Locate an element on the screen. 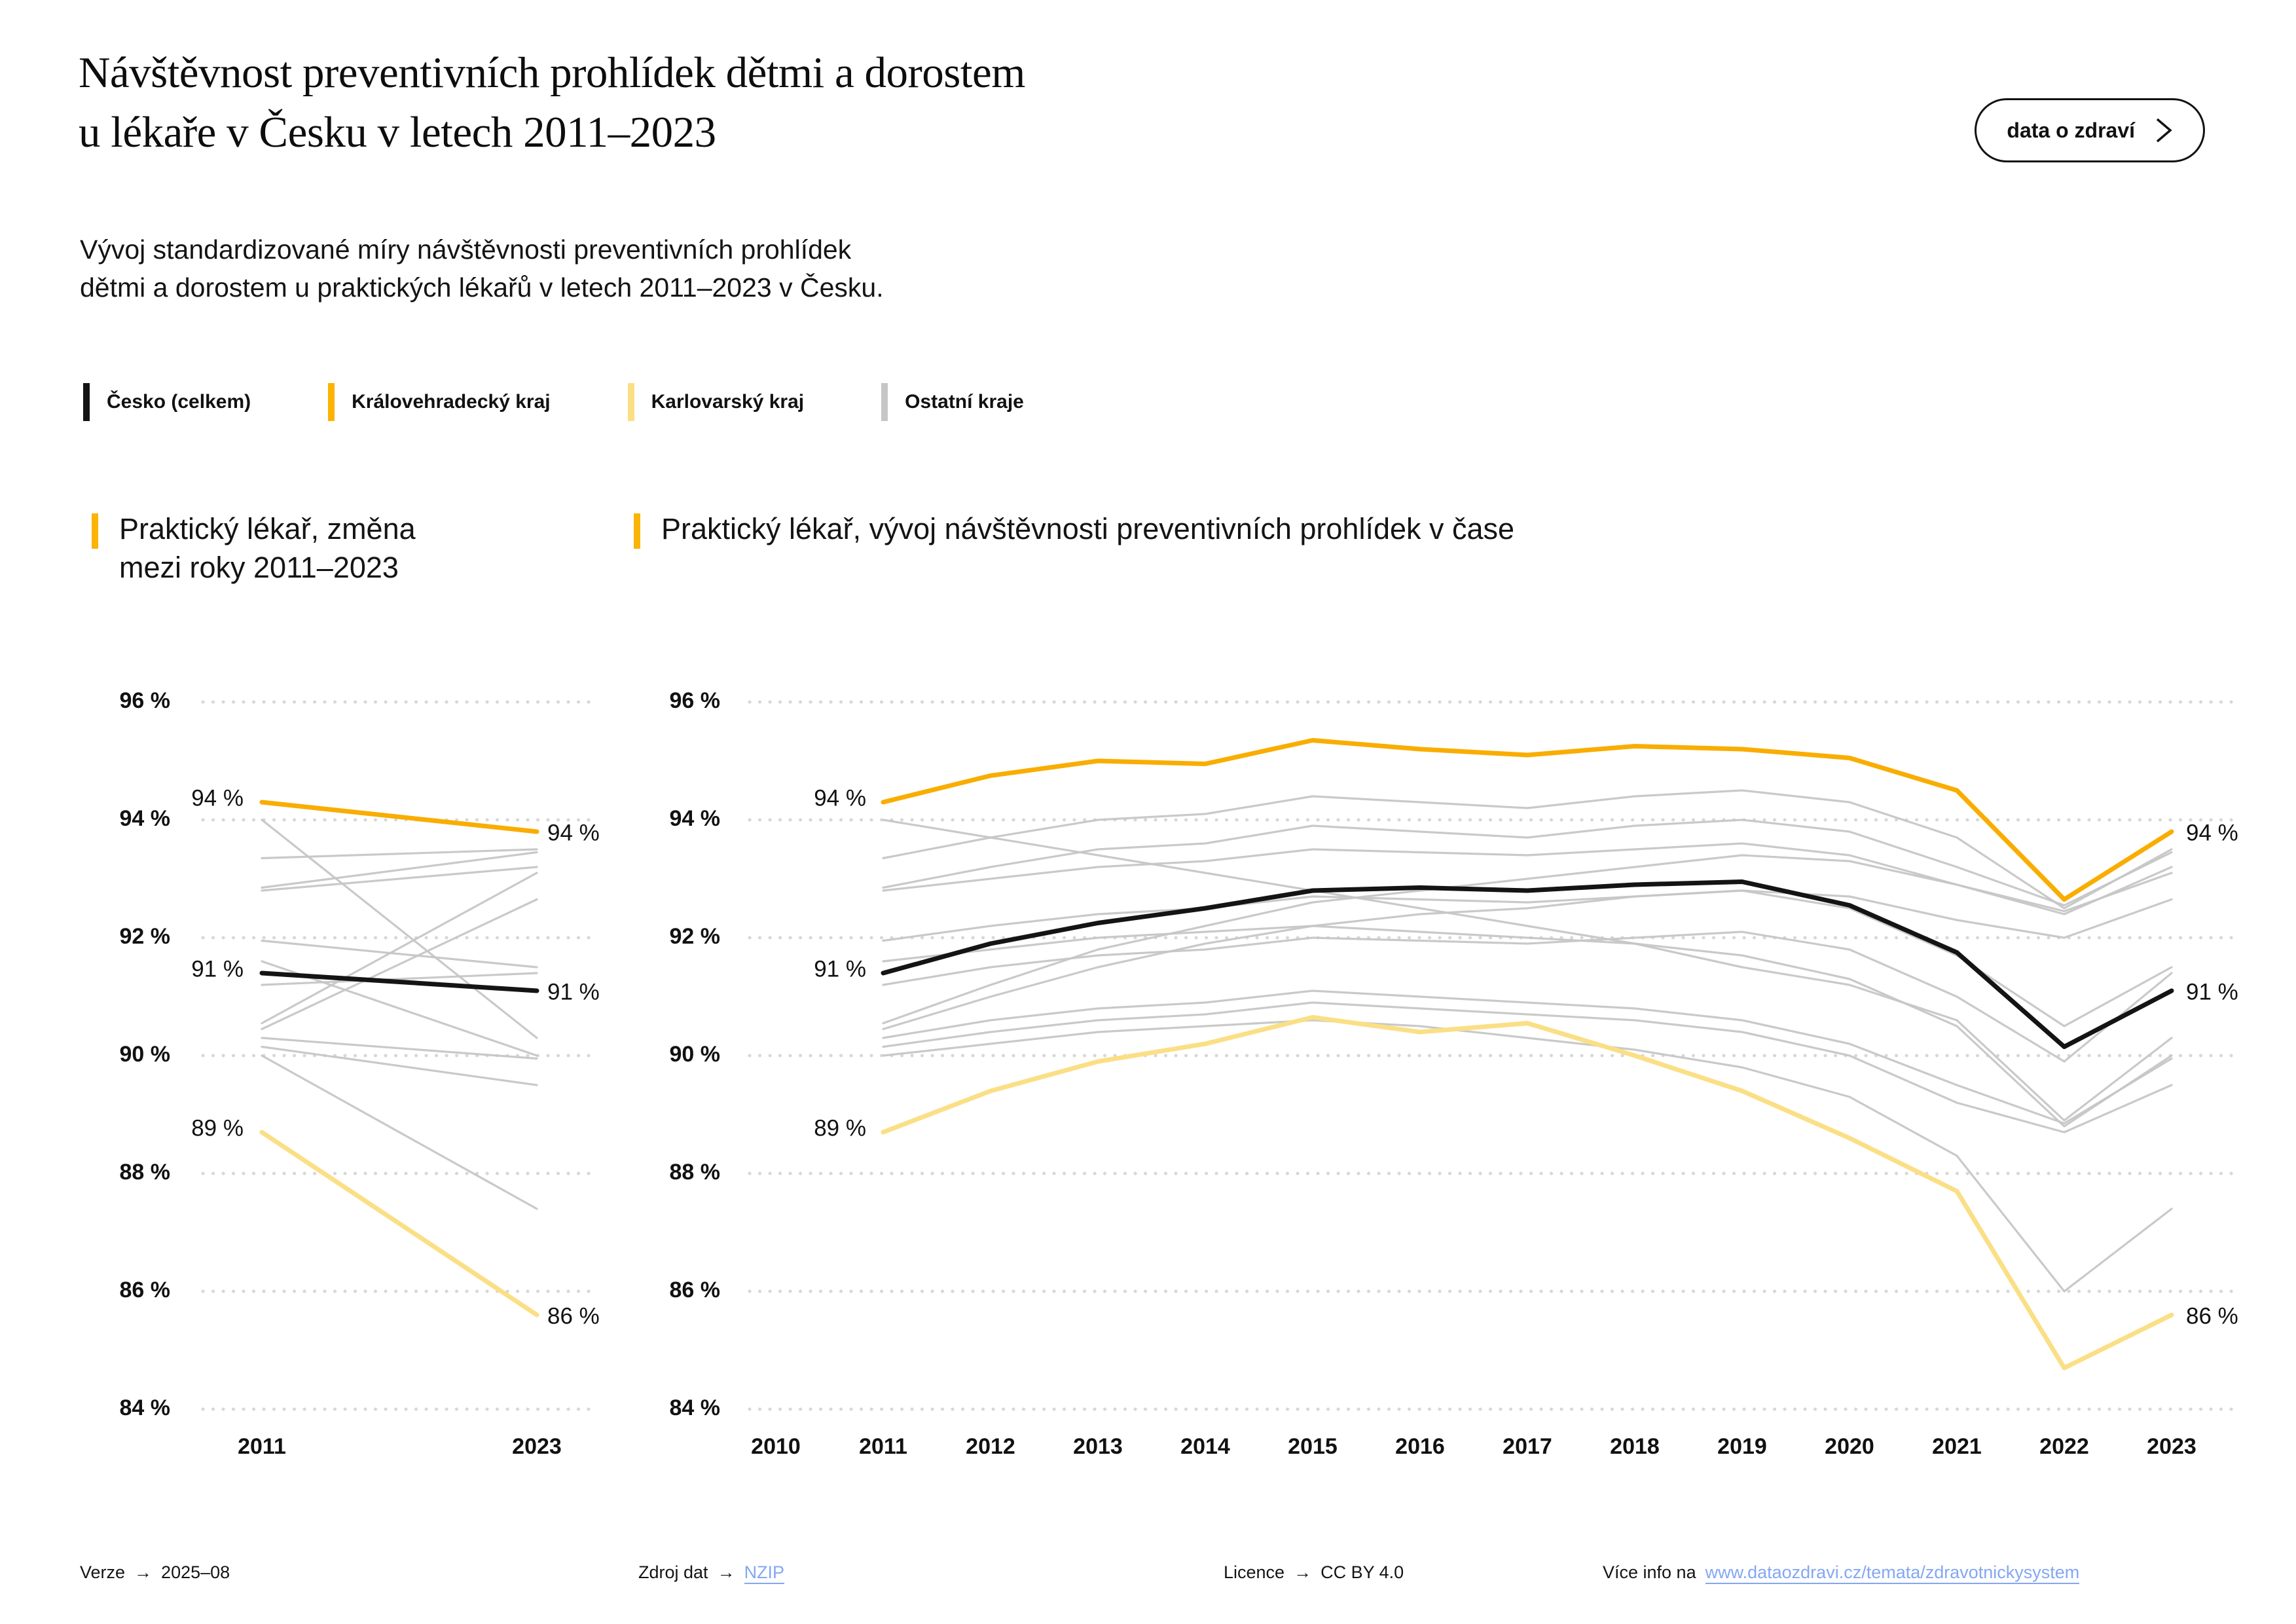  legend-swatch-kralovehradecky is located at coordinates (331, 402).